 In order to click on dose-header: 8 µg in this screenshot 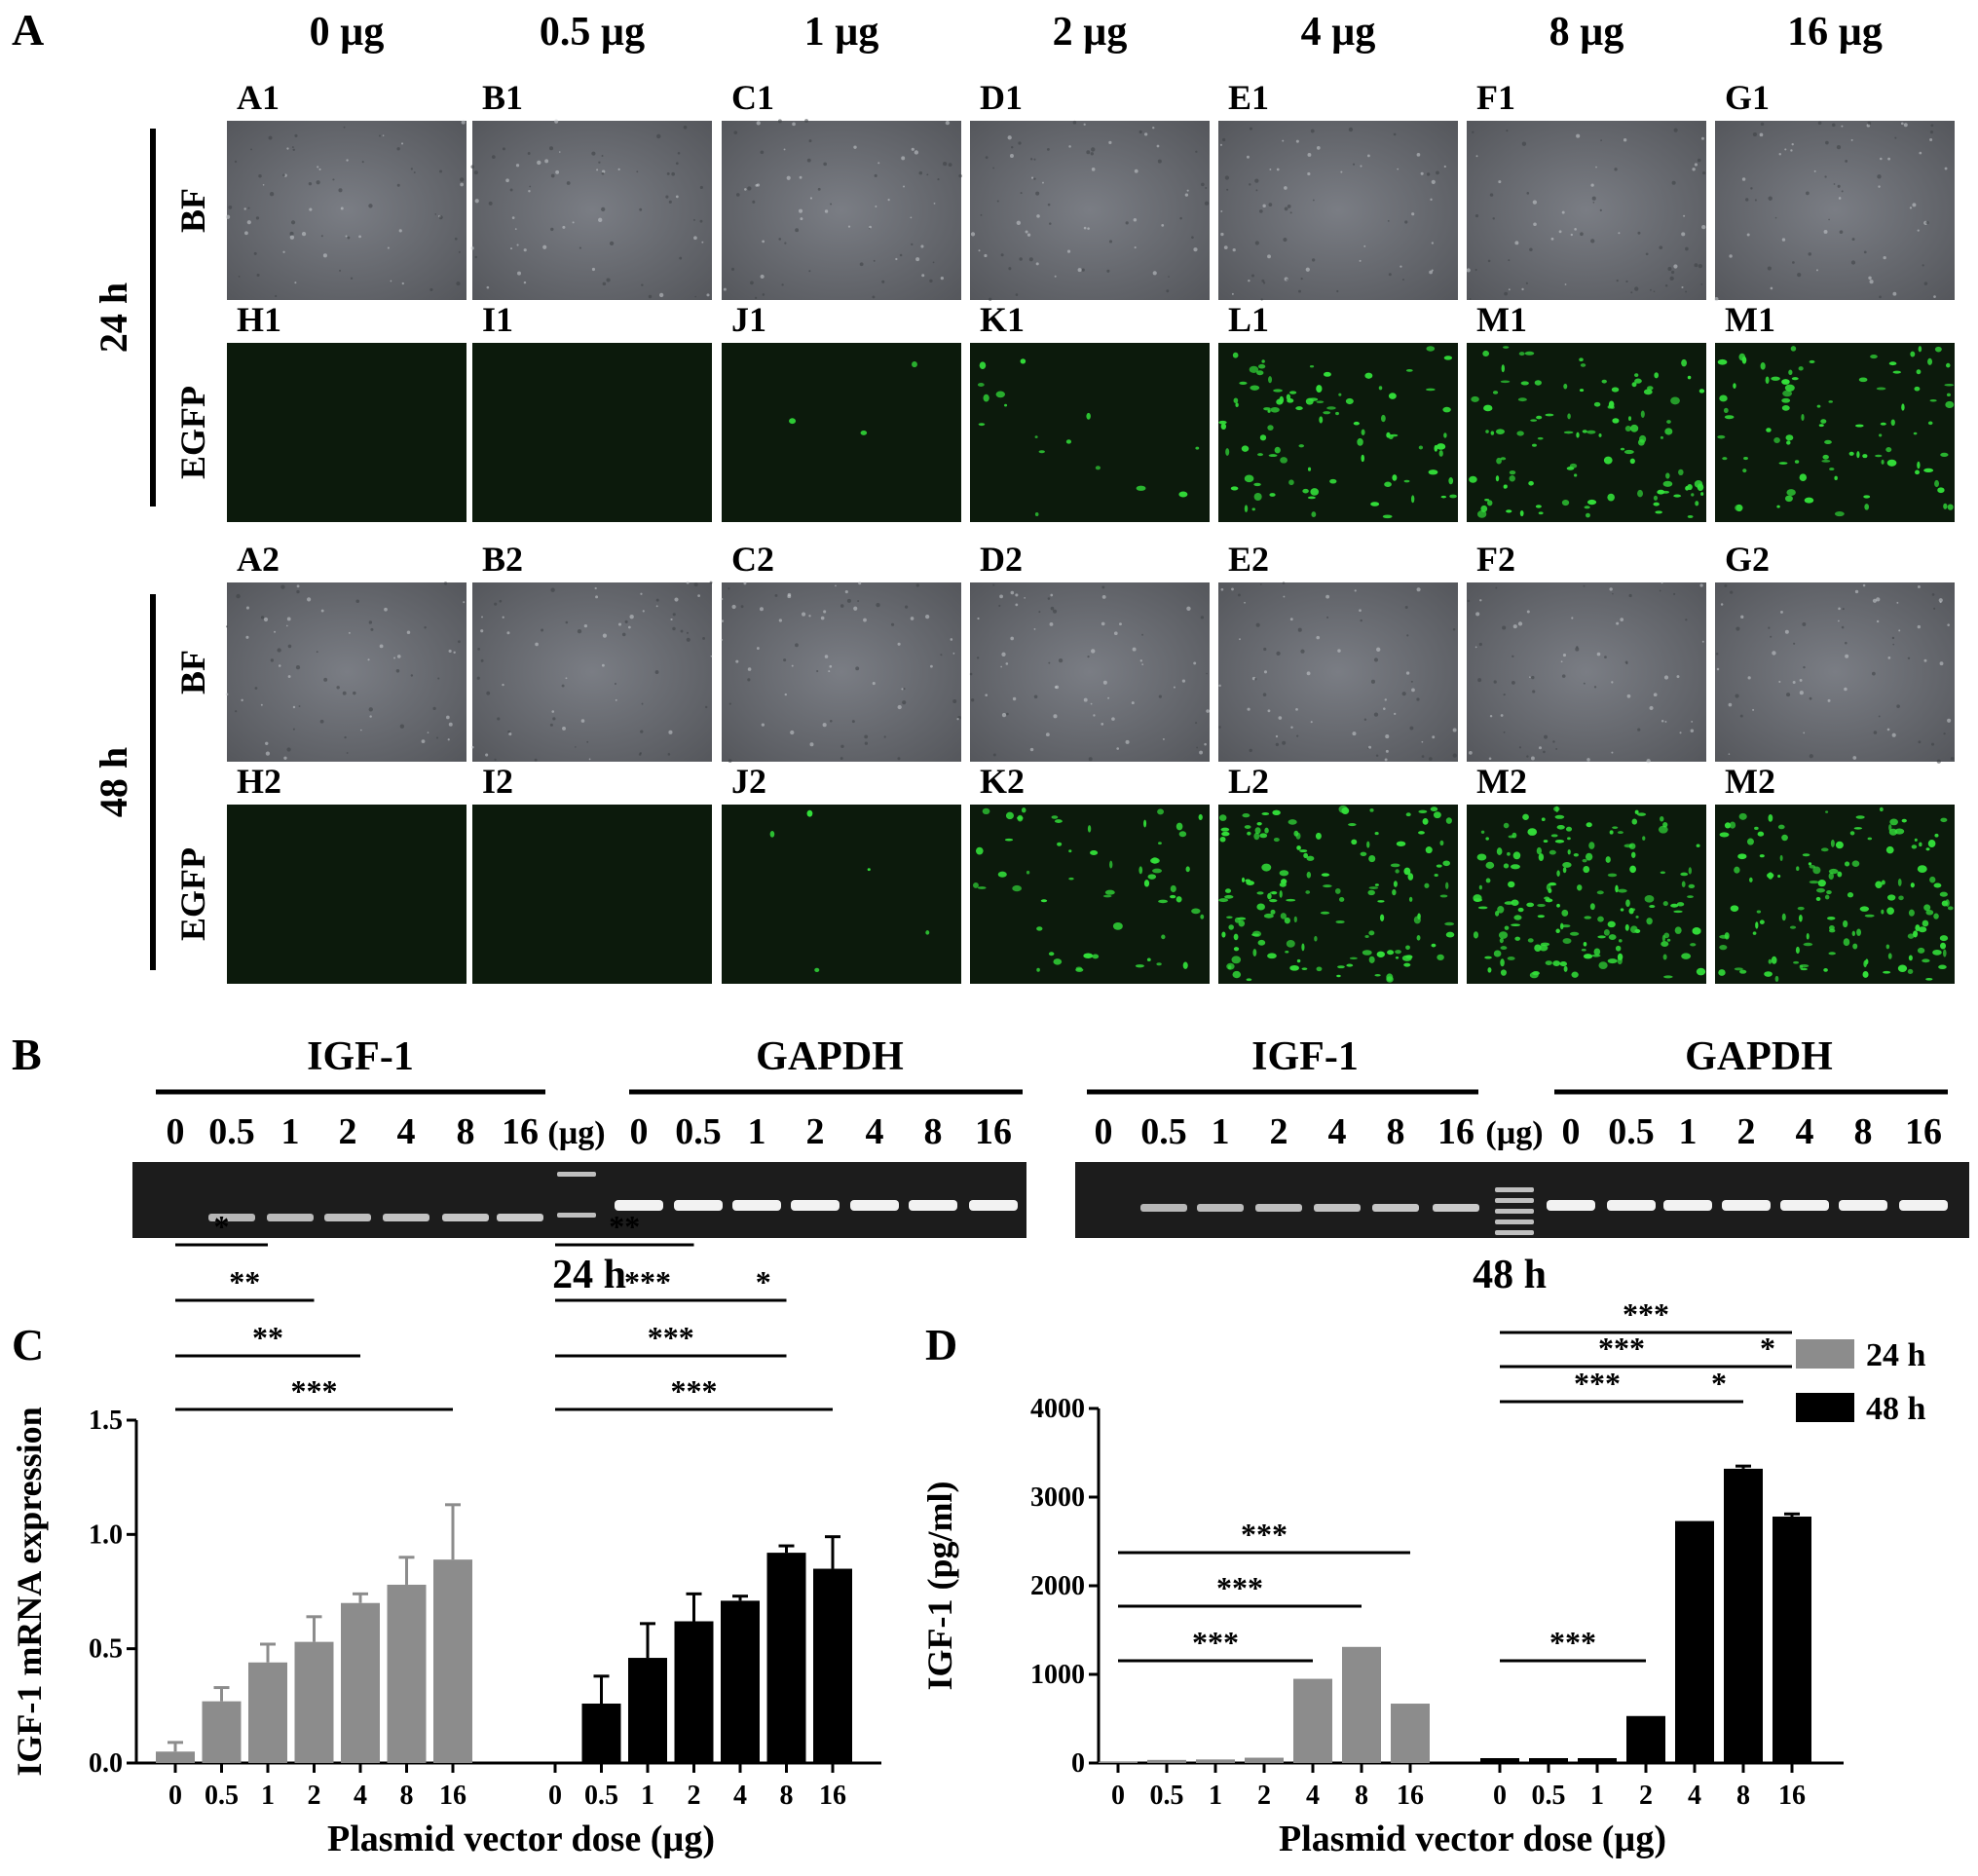, I will do `click(1586, 32)`.